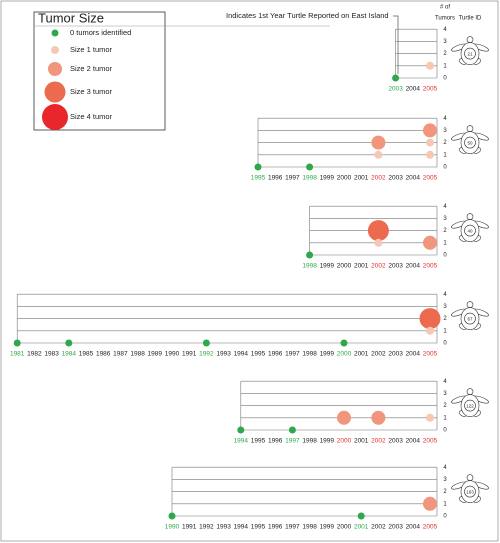 The image size is (500, 543). I want to click on x-tick-label: 2004, so click(413, 266).